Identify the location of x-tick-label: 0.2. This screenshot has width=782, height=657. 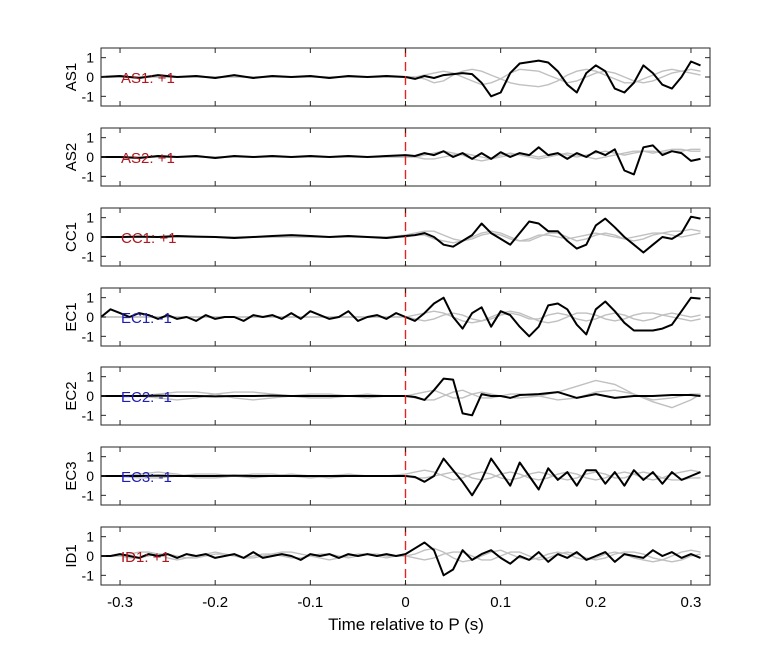
(595, 602).